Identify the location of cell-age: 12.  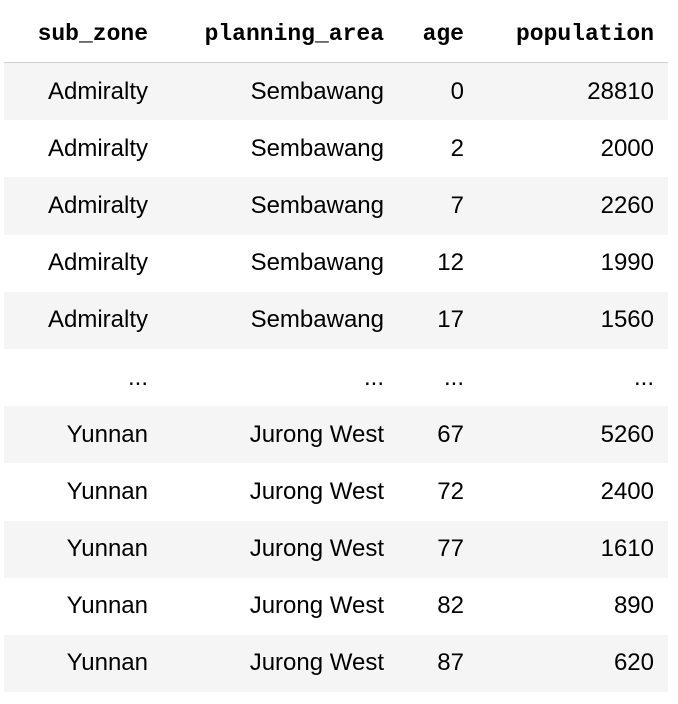
(438, 263).